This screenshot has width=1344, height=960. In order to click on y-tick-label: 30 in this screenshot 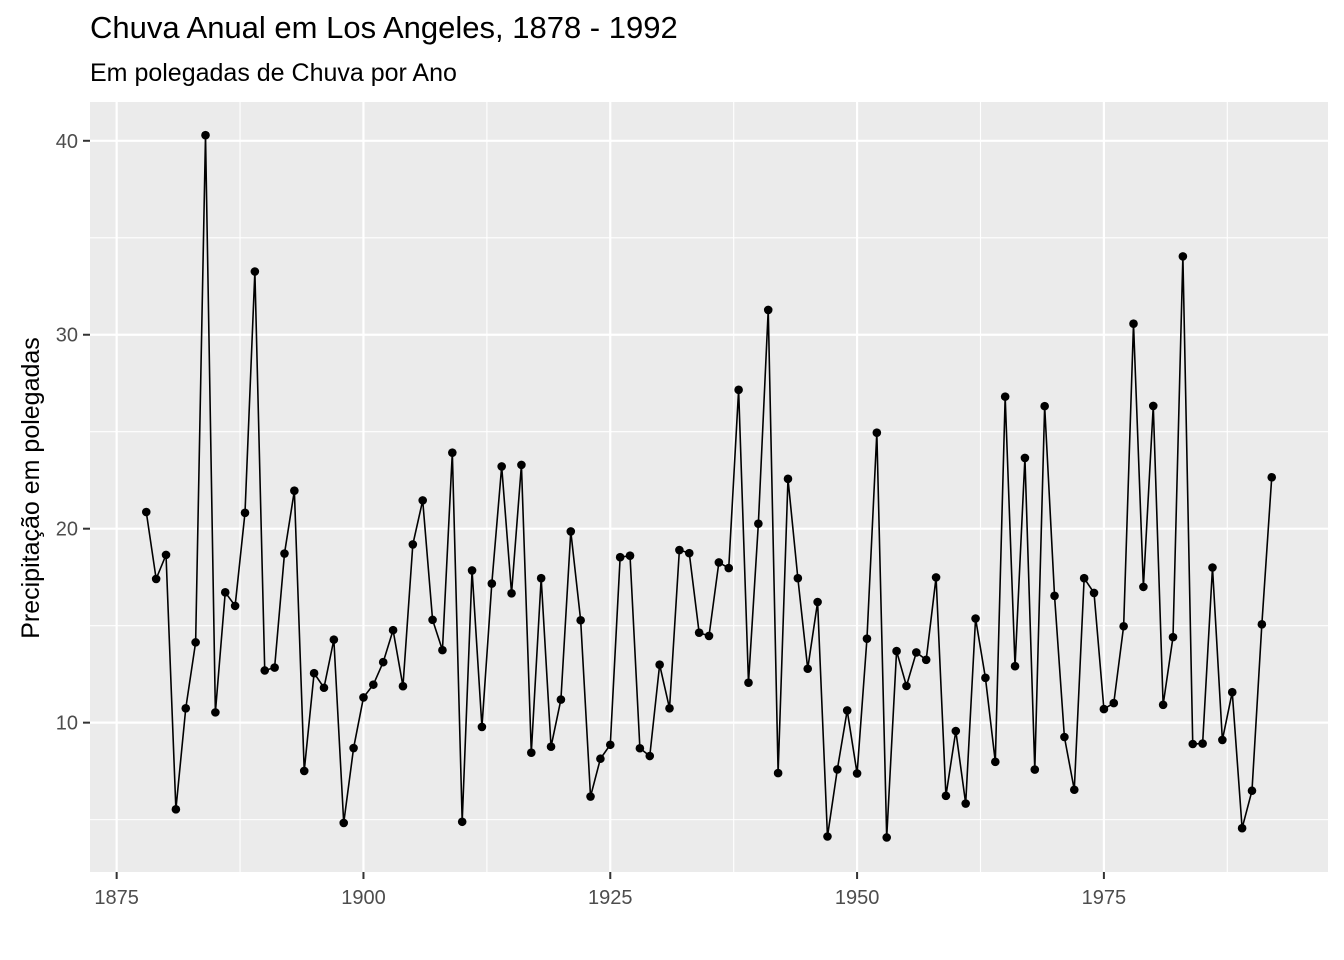, I will do `click(67, 336)`.